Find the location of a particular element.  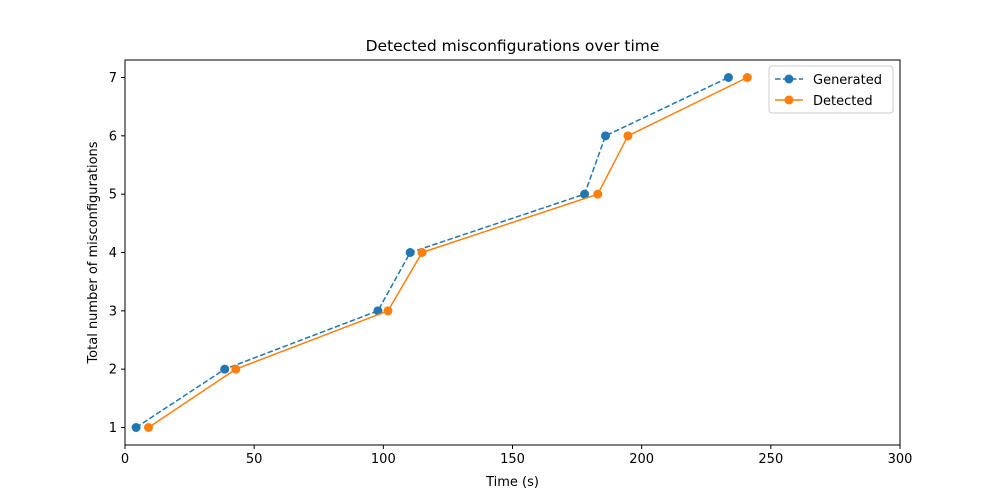

legend-label-generated: Generated is located at coordinates (847, 80).